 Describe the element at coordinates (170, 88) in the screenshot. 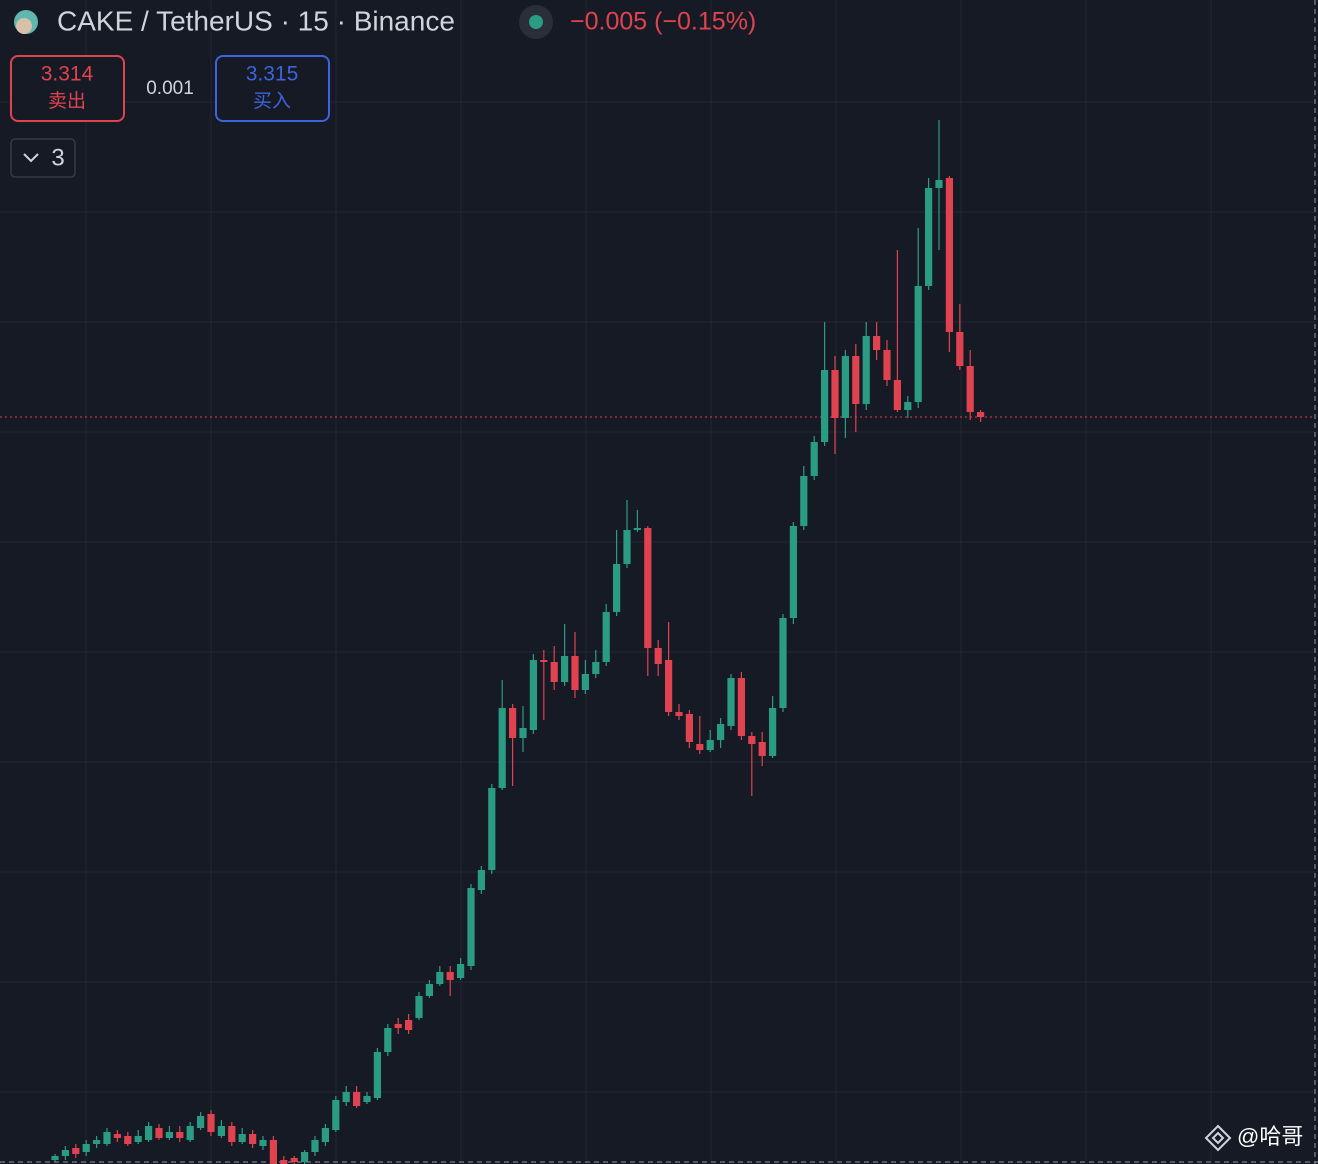

I see `spread: 0.001` at that location.